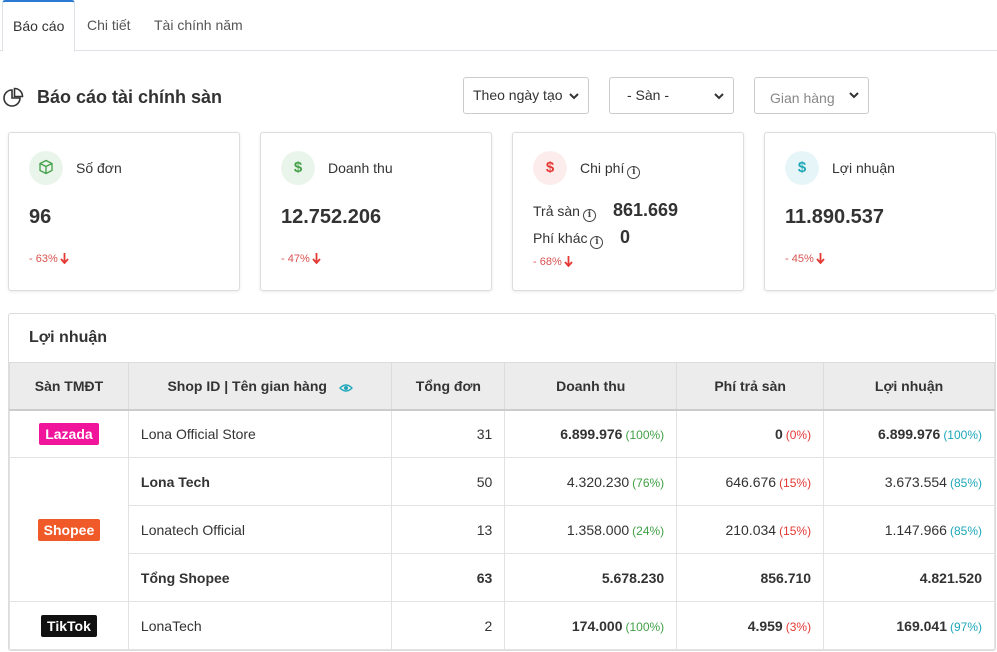 The image size is (997, 652). Describe the element at coordinates (448, 433) in the screenshot. I see `orders-cell: 31` at that location.